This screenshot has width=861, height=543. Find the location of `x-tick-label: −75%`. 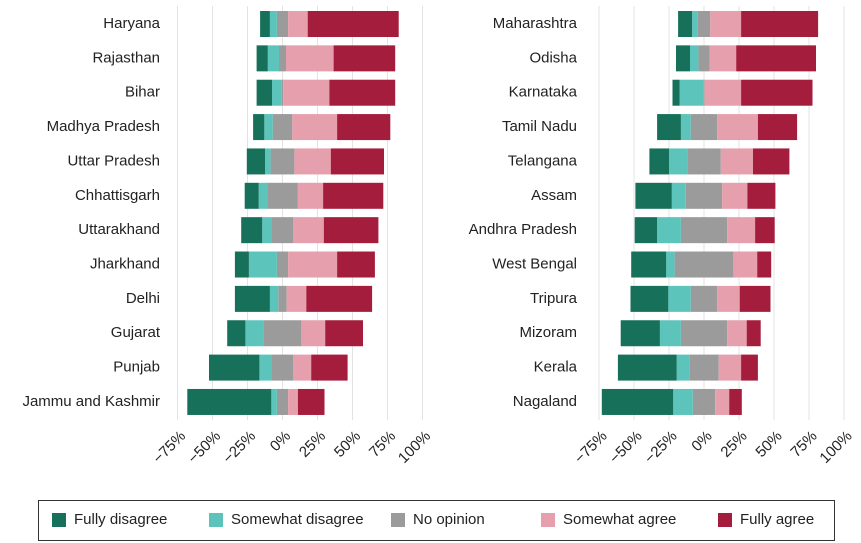

x-tick-label: −75% is located at coordinates (169, 447).